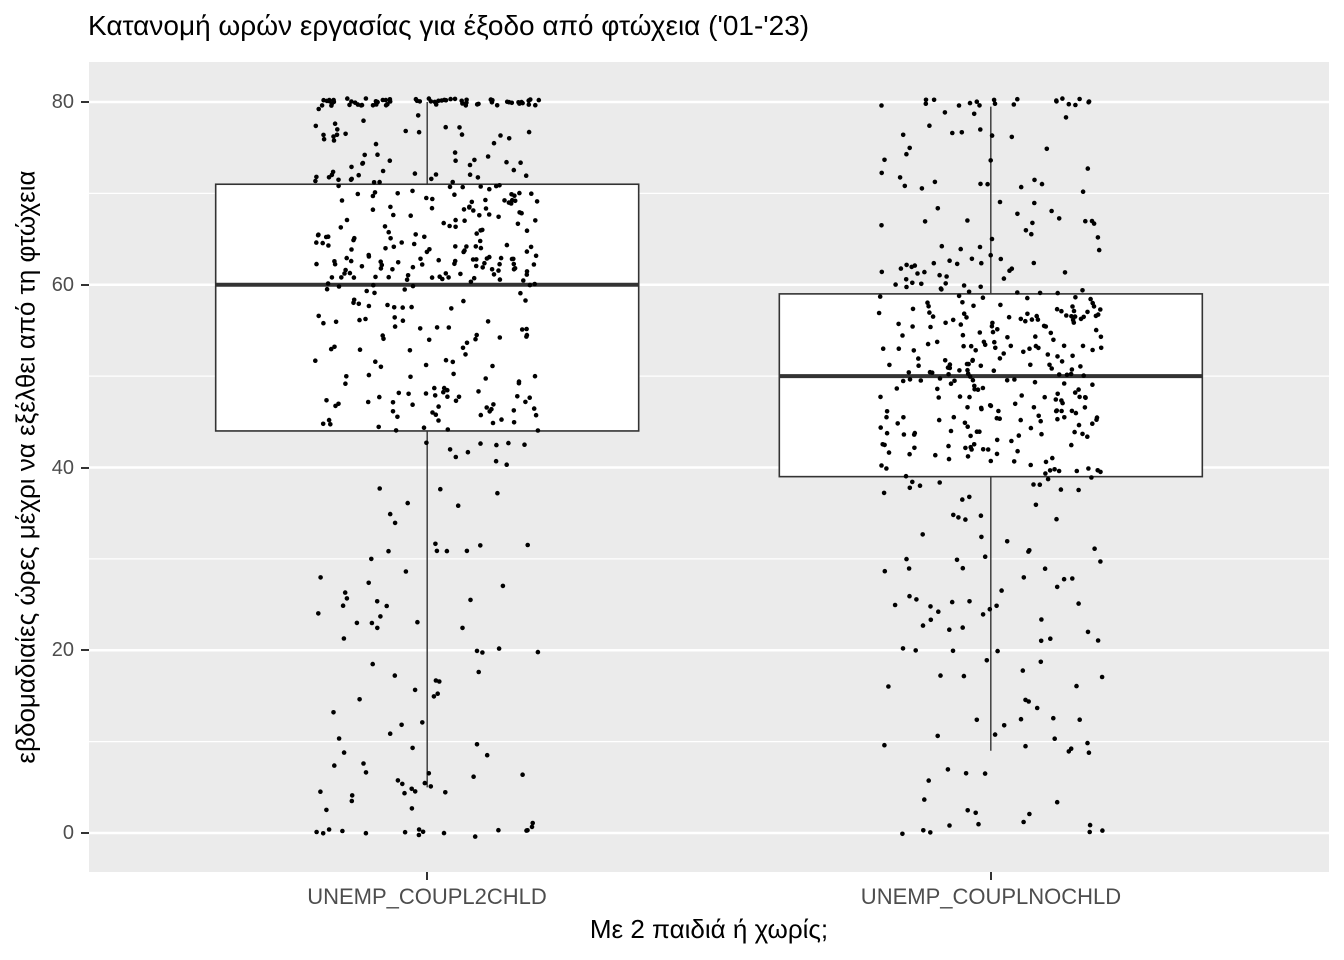  I want to click on x-tick-label-unemp-couplnochld: UNEMP_COUPLNOCHLD, so click(991, 896).